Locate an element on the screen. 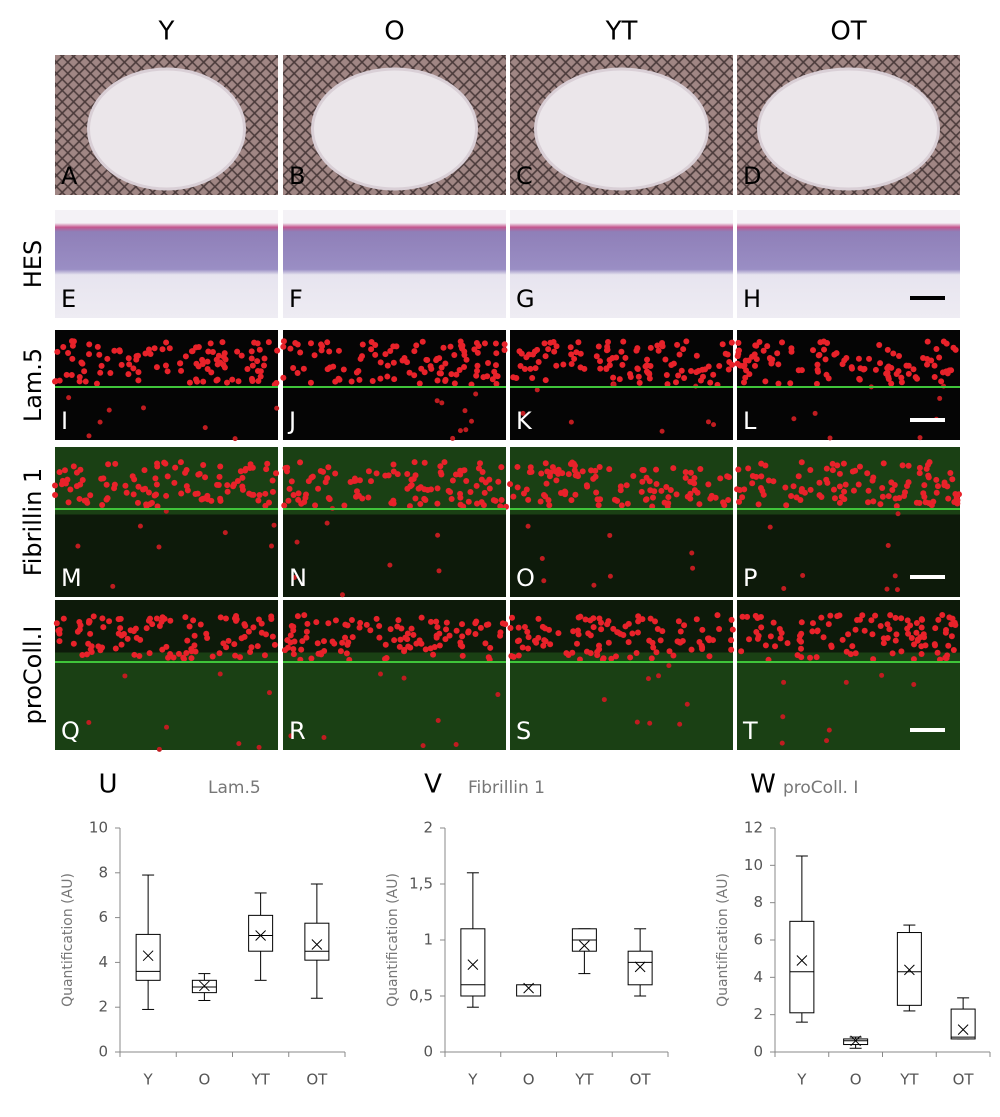 This screenshot has height=1117, width=1000. panel-letter: O is located at coordinates (525, 578).